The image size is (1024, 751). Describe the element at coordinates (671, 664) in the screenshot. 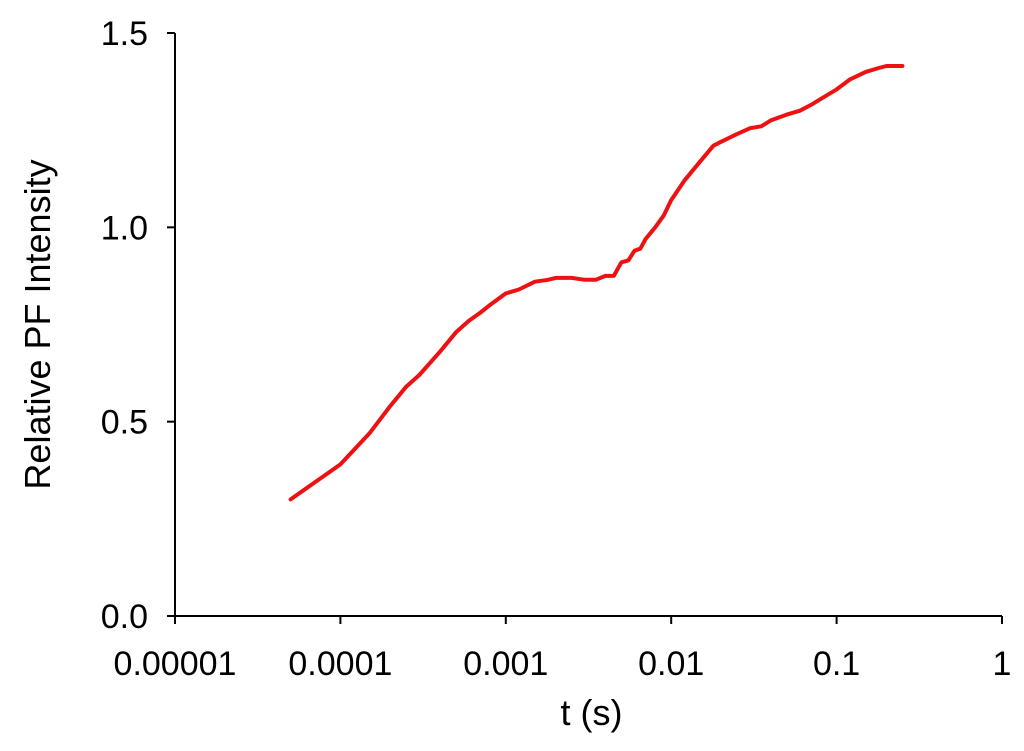

I see `x-tick-label: 0.01` at that location.